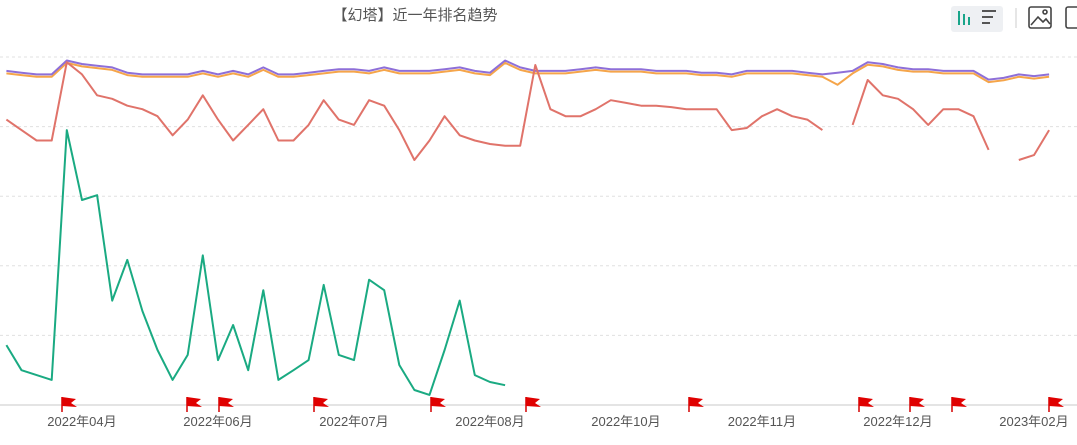  Describe the element at coordinates (81, 421) in the screenshot. I see `x-tick-label: 2022年04月` at that location.